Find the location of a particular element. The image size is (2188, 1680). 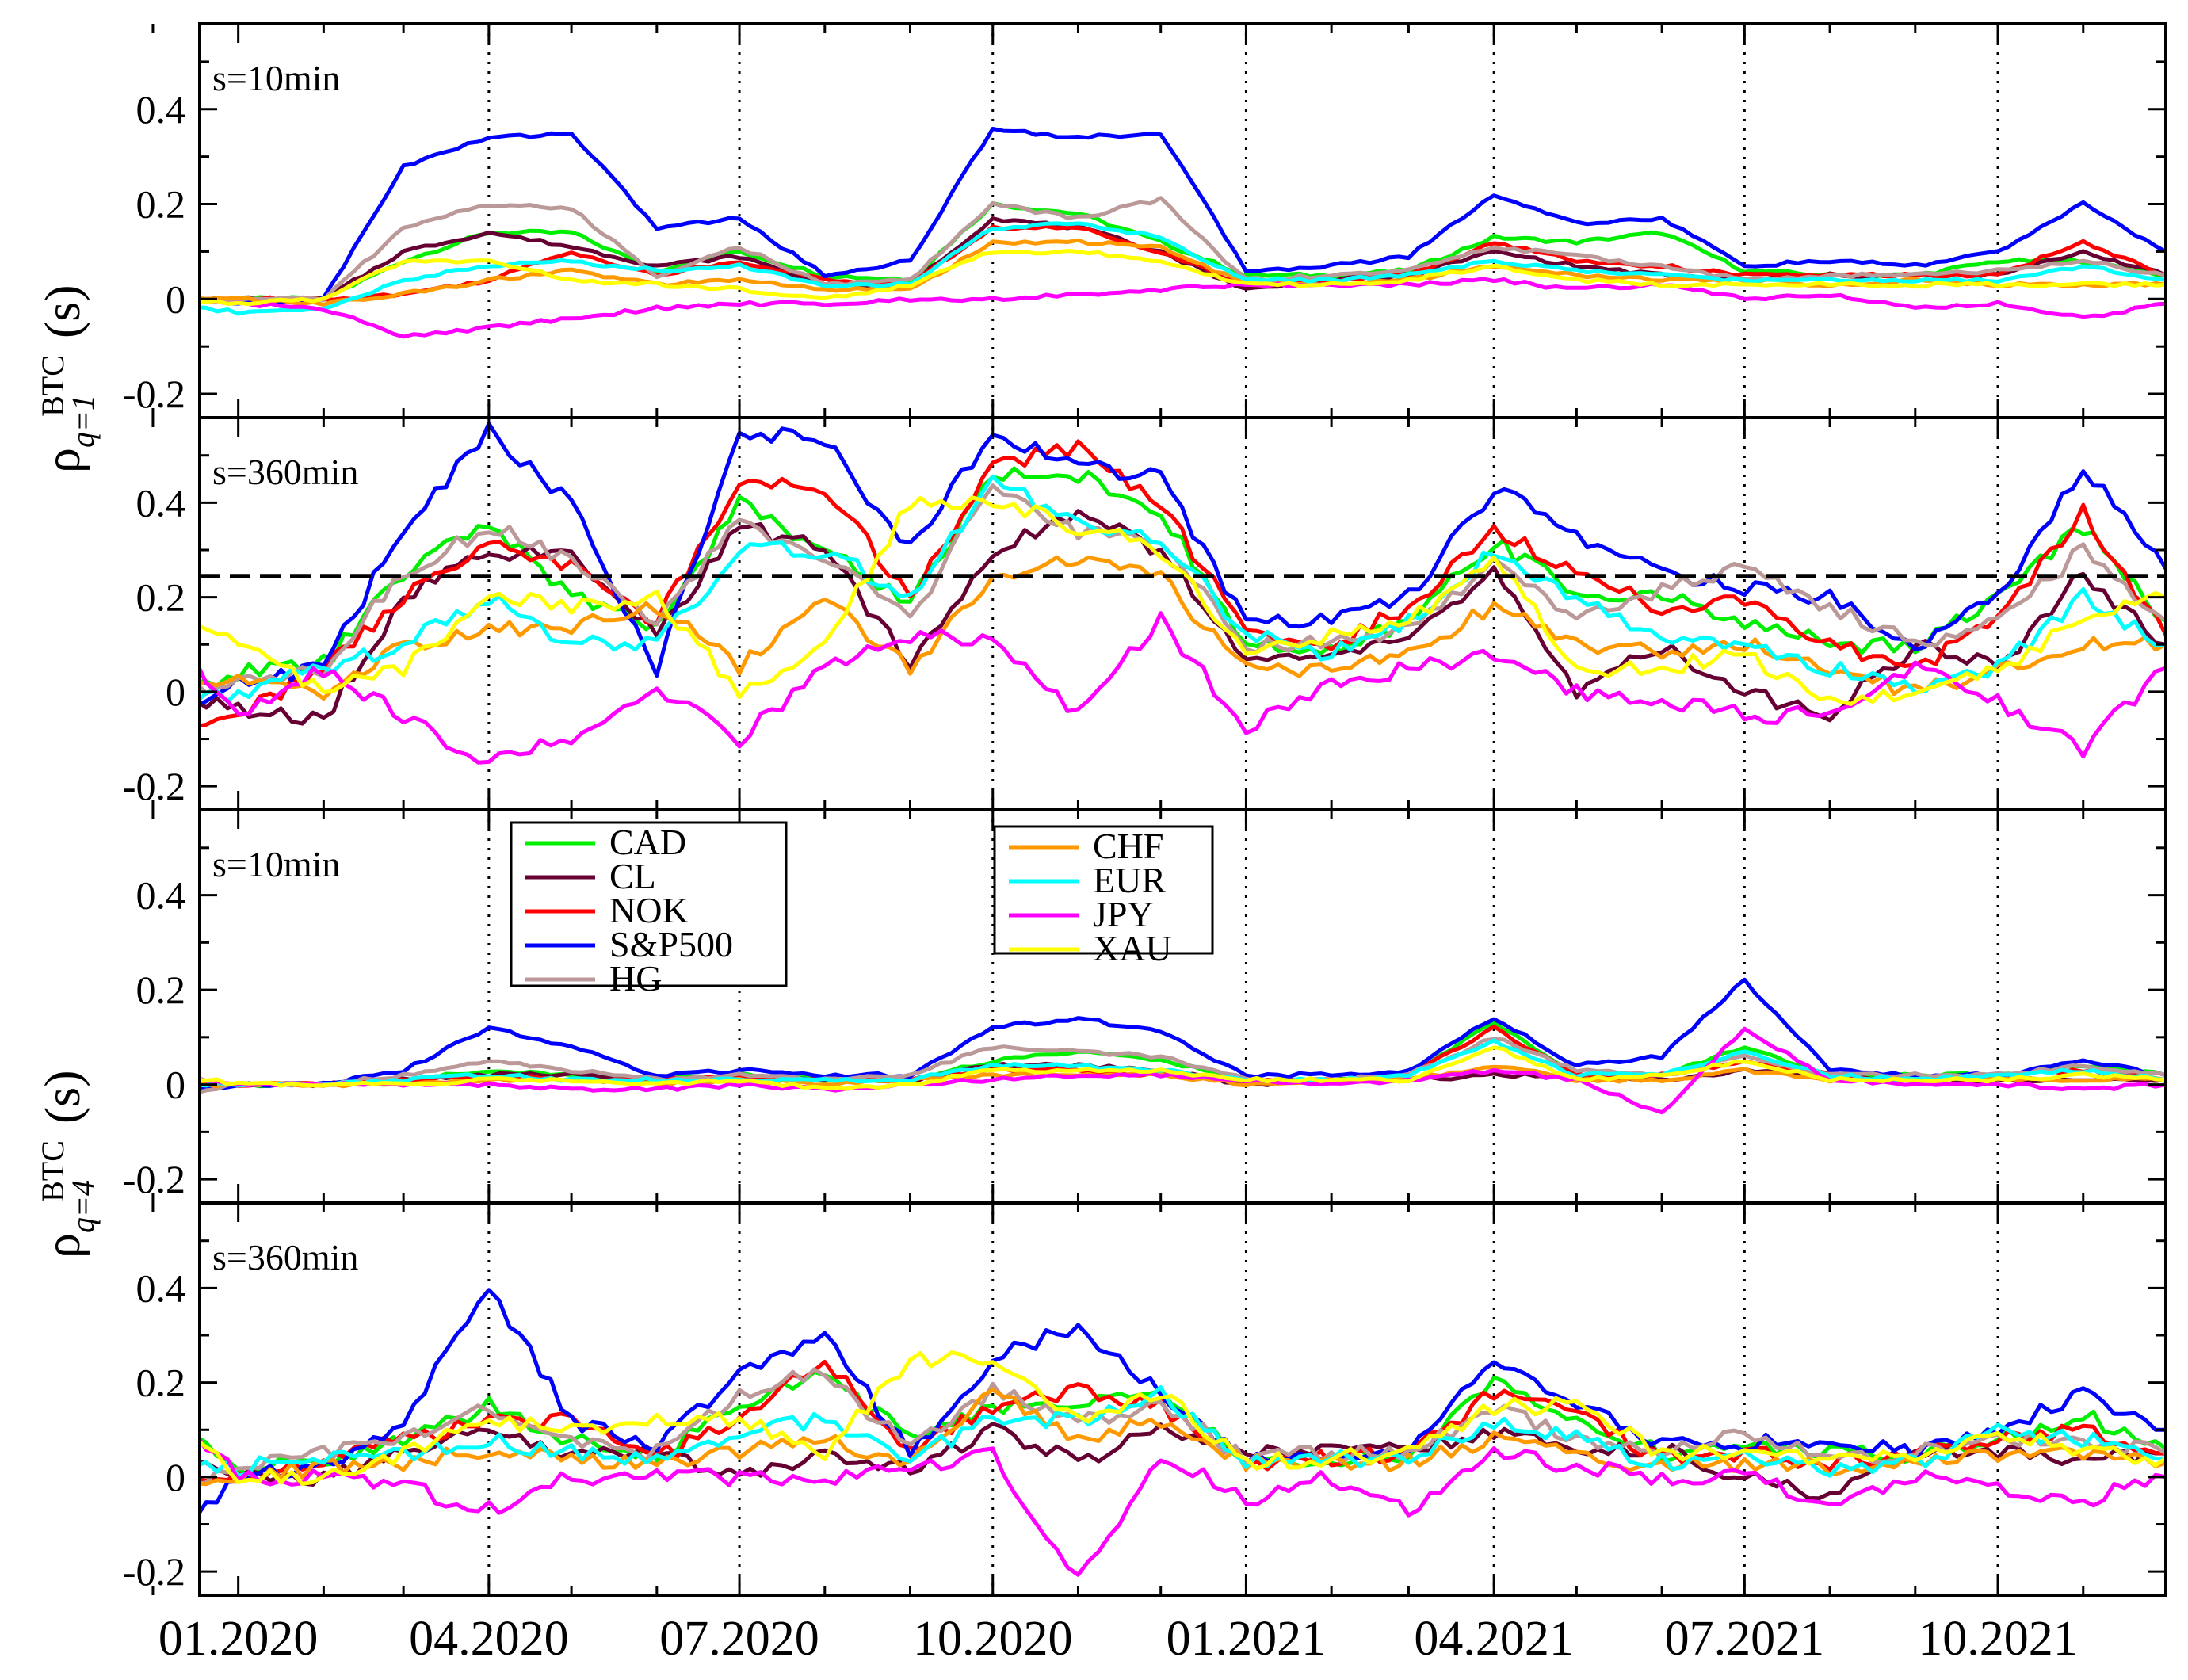

x-tick-label: 07.2020 is located at coordinates (739, 1639).